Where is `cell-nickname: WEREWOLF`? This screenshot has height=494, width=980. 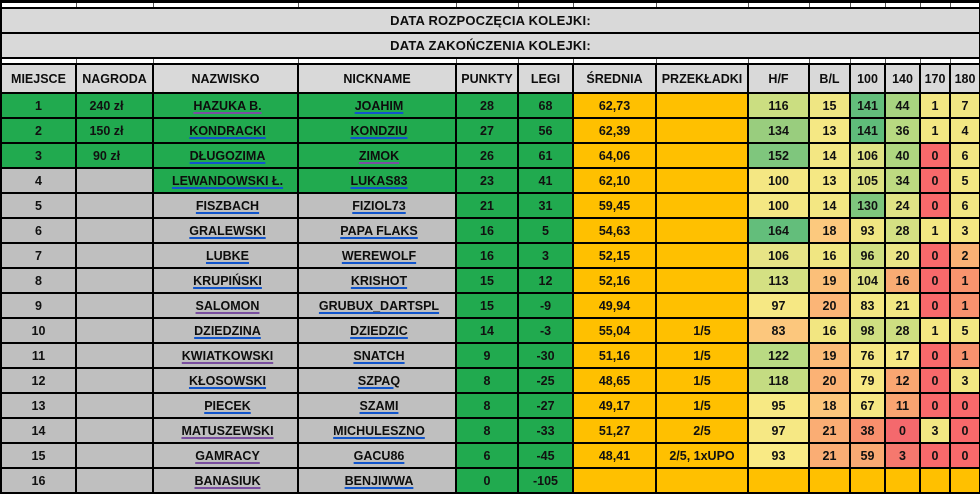 cell-nickname: WEREWOLF is located at coordinates (377, 255).